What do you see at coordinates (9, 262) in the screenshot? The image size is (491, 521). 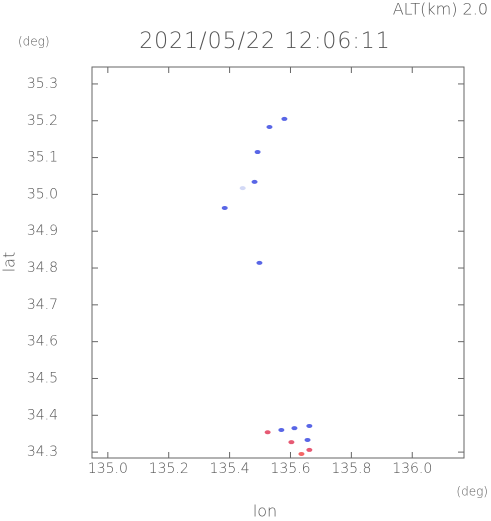 I see `y-axis-label: lat` at bounding box center [9, 262].